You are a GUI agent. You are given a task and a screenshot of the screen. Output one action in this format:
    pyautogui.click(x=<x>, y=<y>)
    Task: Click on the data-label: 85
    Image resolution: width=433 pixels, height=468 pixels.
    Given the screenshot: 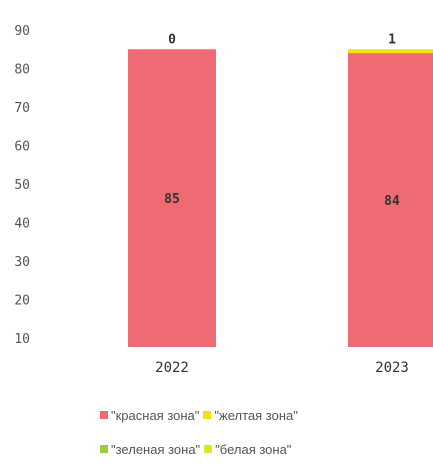 What is the action you would take?
    pyautogui.click(x=172, y=199)
    